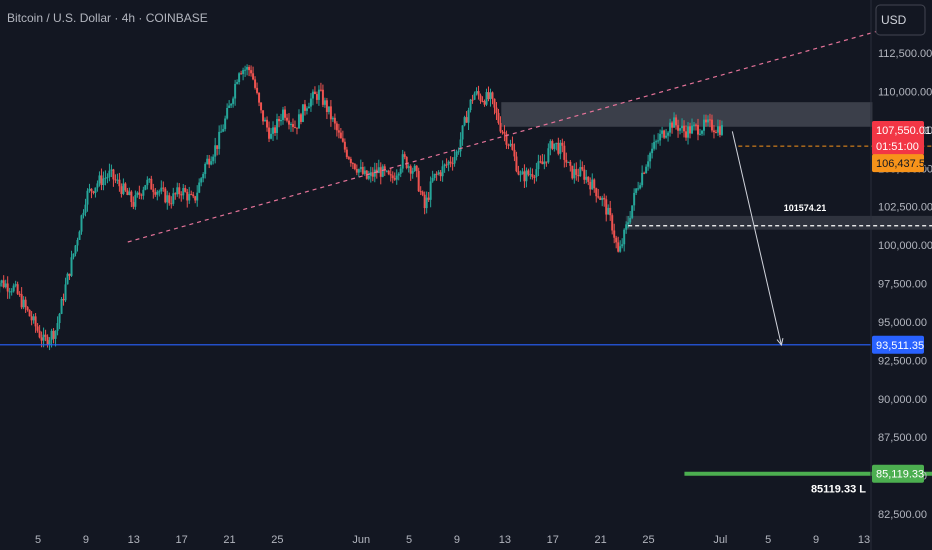 The width and height of the screenshot is (932, 550). What do you see at coordinates (720, 540) in the screenshot?
I see `time-tick-label: Jul` at bounding box center [720, 540].